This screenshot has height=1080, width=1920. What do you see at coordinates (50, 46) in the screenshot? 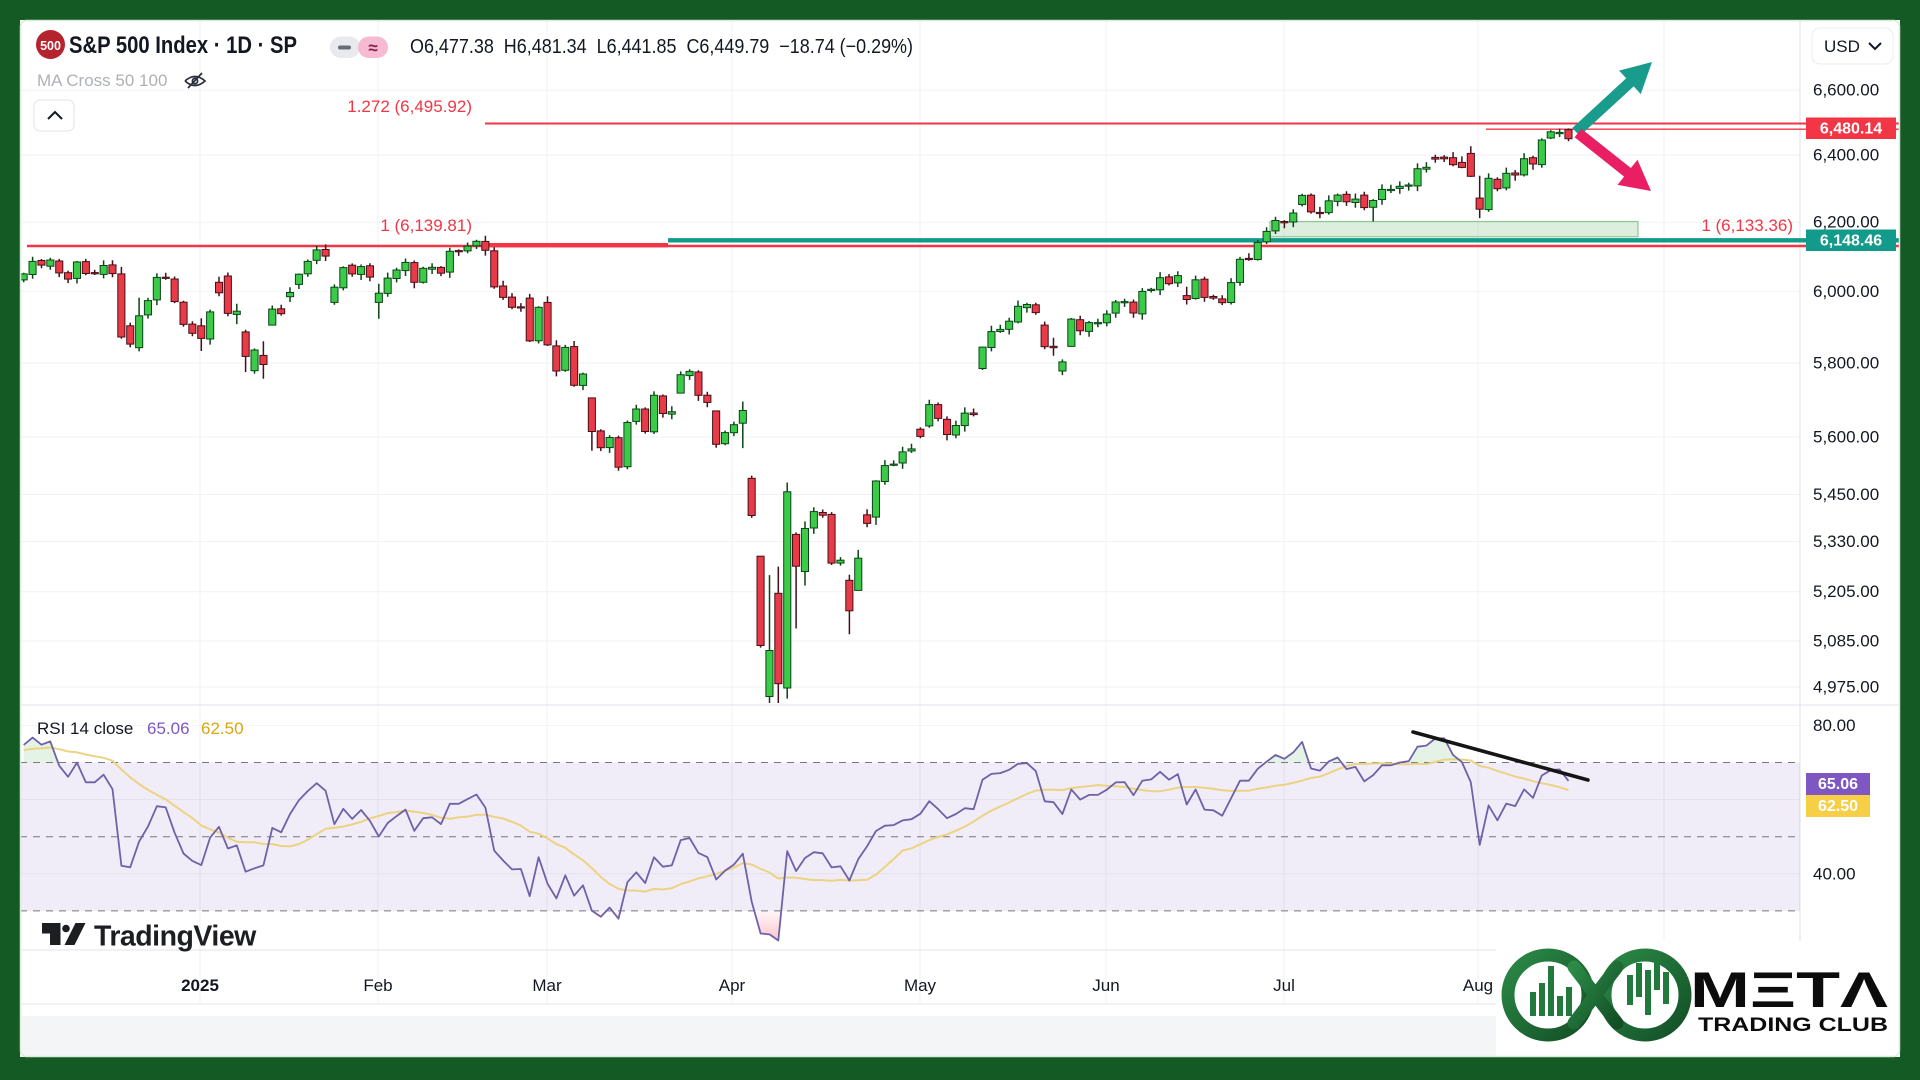
I see `svg-text: 500` at bounding box center [50, 46].